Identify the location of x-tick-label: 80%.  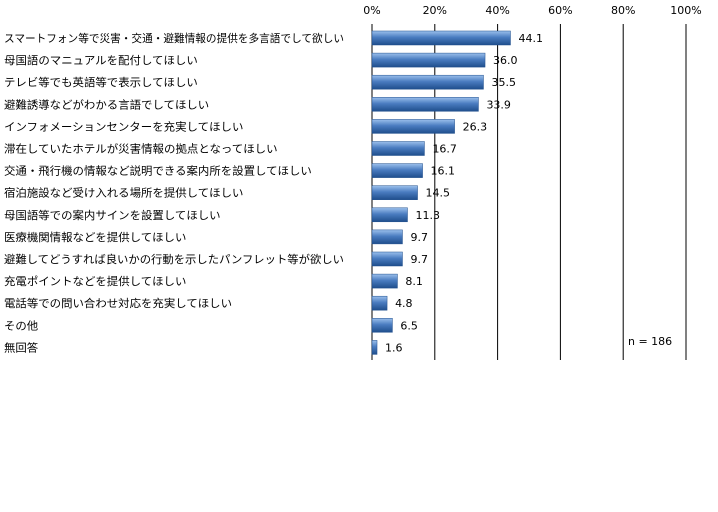
(623, 10).